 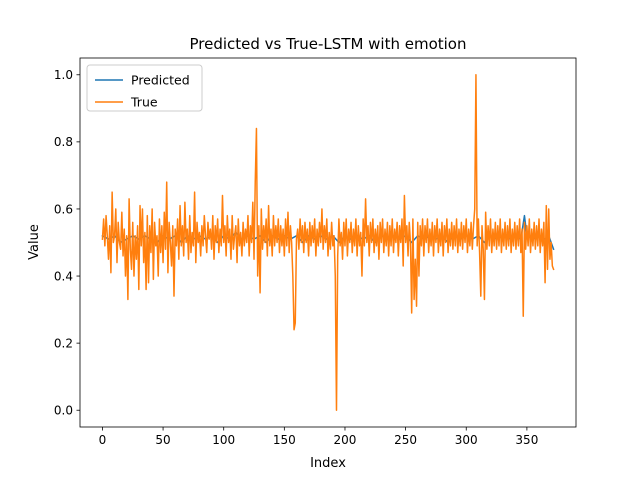 I want to click on legend: Predicted True, so click(x=144, y=88).